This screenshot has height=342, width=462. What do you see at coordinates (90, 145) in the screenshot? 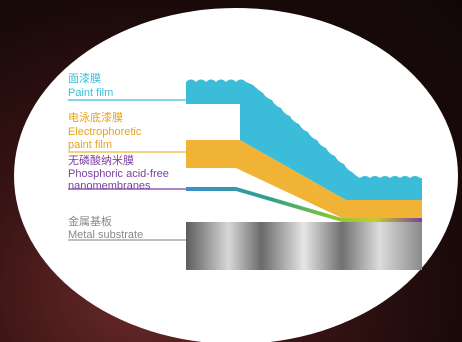
I see `electrophoretic-label-en-line2: paint film` at bounding box center [90, 145].